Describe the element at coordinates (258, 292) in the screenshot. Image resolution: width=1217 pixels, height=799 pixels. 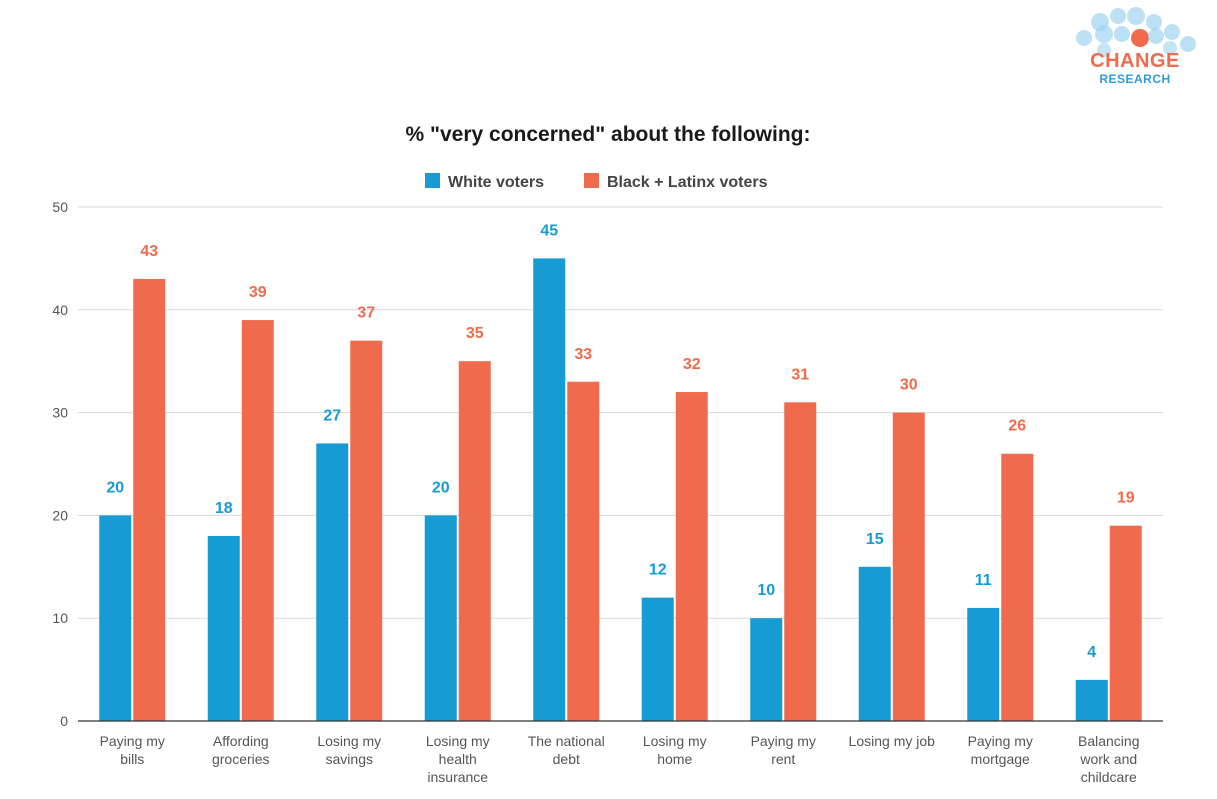
I see `data-label: 39` at that location.